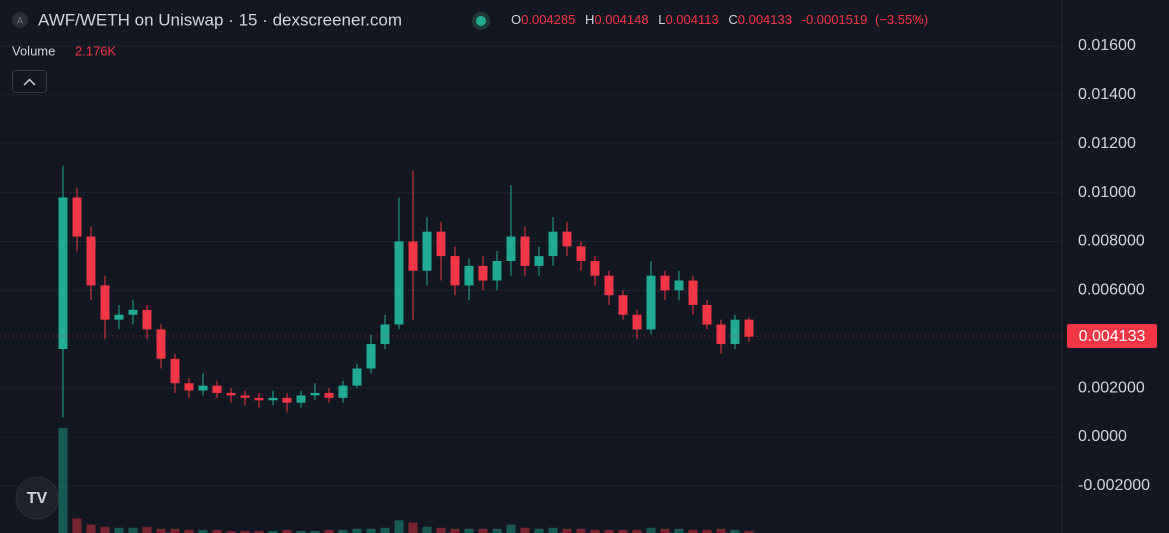 This screenshot has width=1169, height=533. Describe the element at coordinates (691, 19) in the screenshot. I see `low-value: 0.004113` at that location.